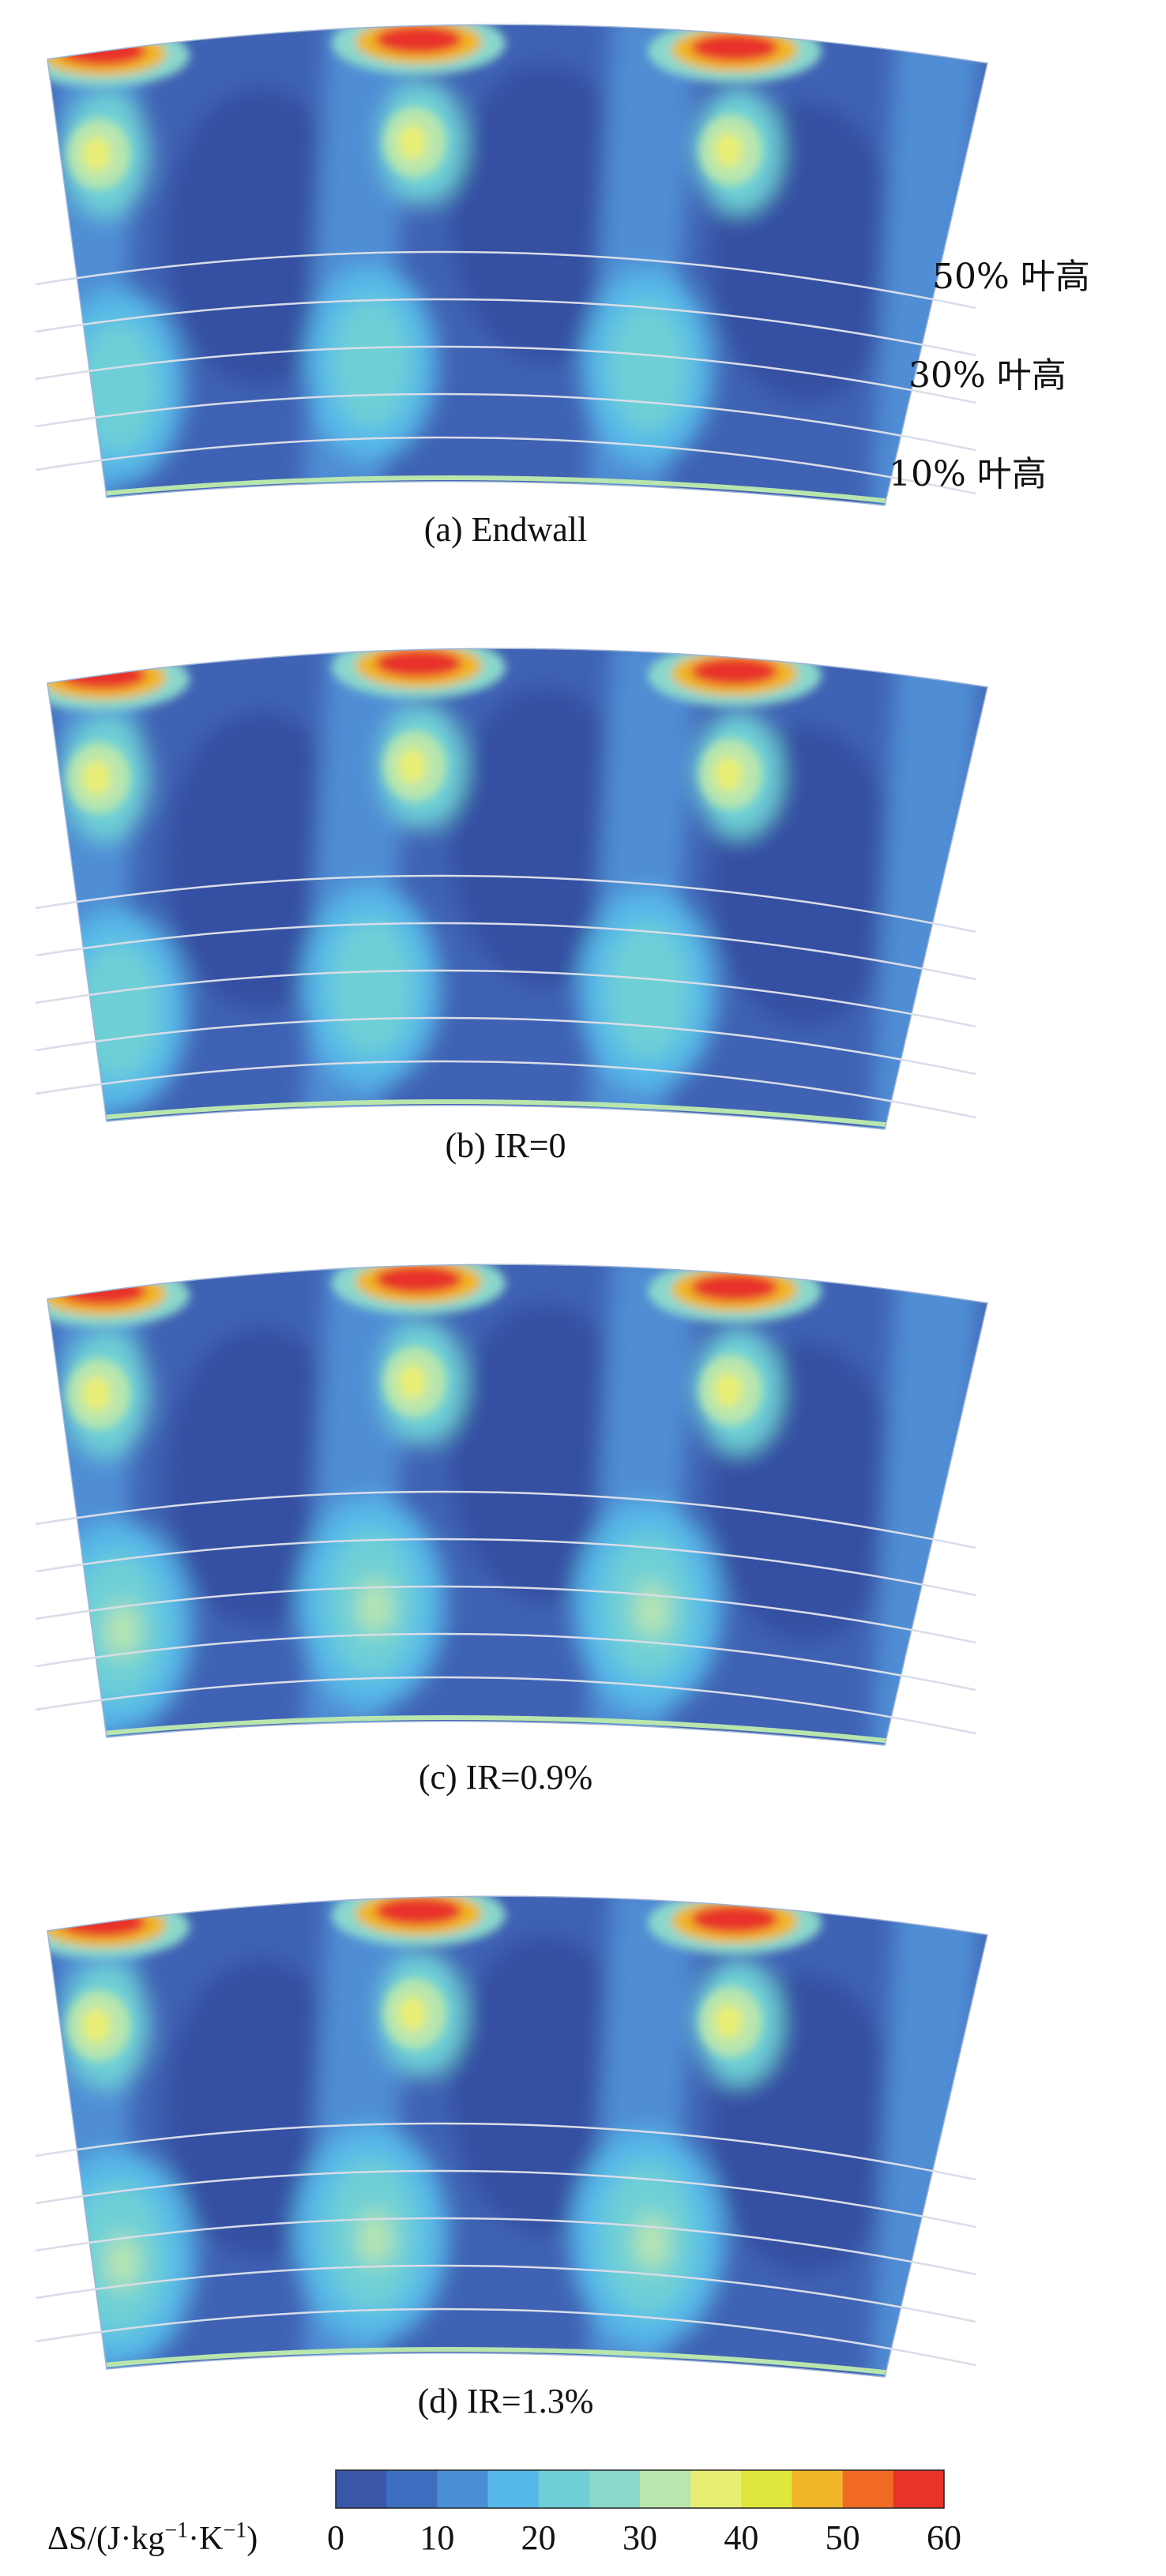 Image resolution: width=1166 pixels, height=2576 pixels. What do you see at coordinates (153, 2538) in the screenshot?
I see `colorbar-label: ΔS/(J·kg−1·K−1)` at bounding box center [153, 2538].